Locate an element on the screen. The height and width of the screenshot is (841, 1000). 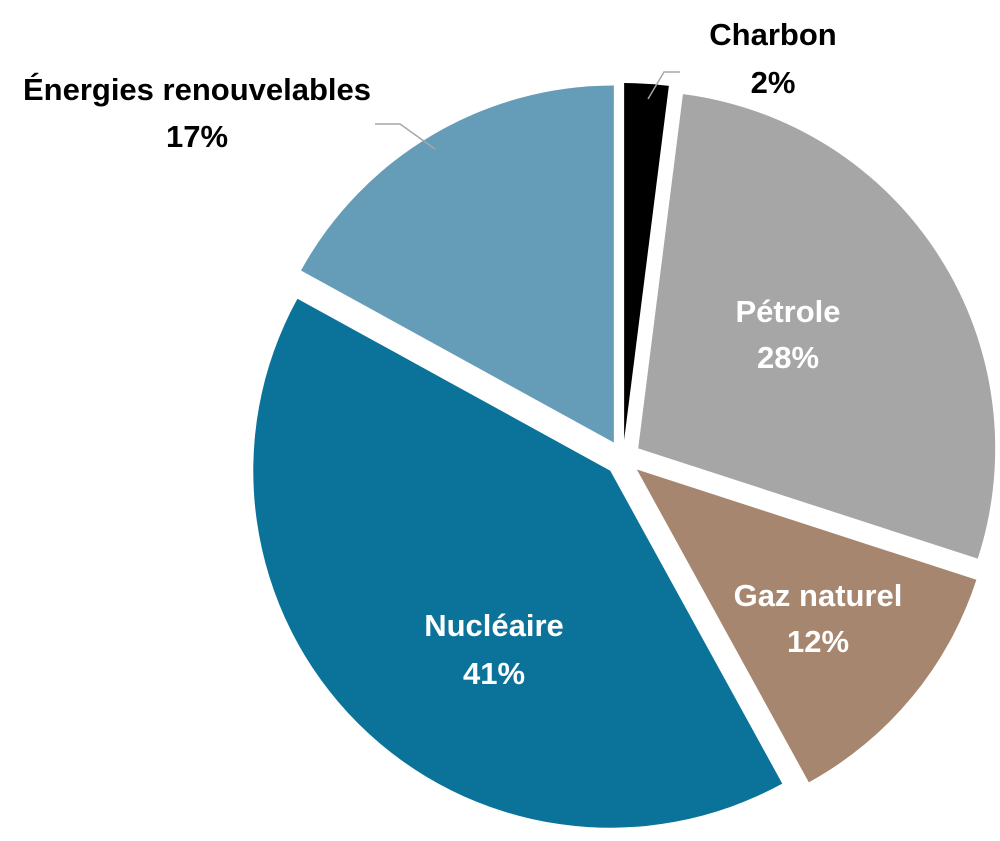
slice-energies-renouvelables is located at coordinates (457, 264).